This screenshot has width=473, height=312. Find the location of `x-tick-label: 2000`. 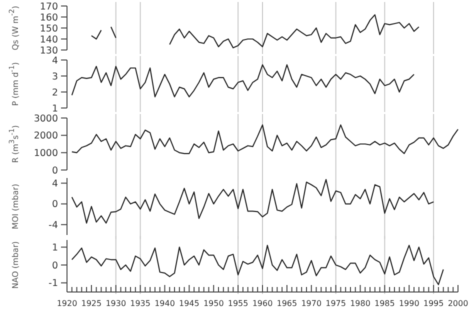

x-tick-label: 2000 is located at coordinates (458, 303).